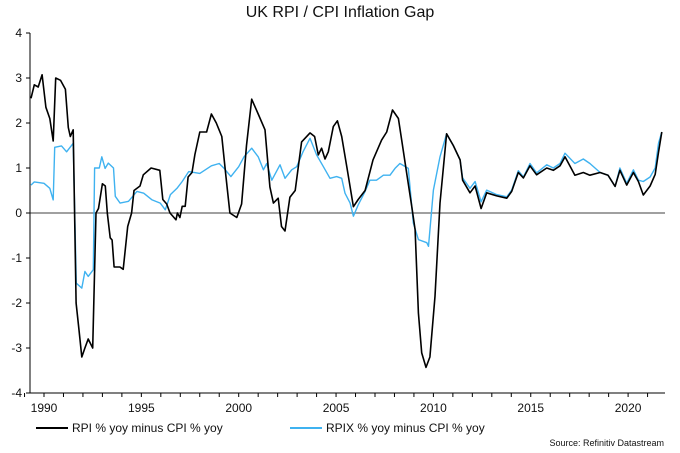 The image size is (680, 453). I want to click on x-axis: 1990 1995 2000 2005 2010 2015 2020, so click(336, 404).